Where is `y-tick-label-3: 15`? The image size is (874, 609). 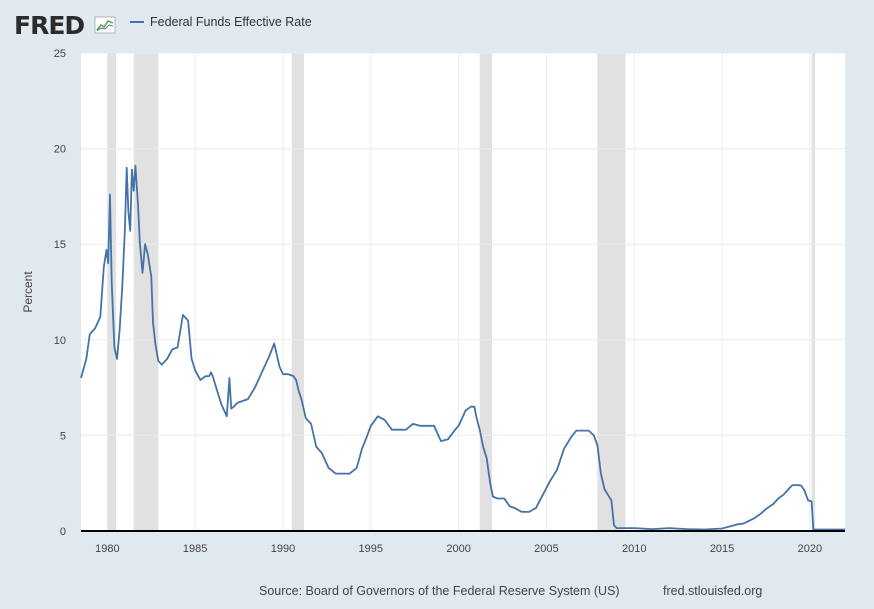 y-tick-label-3: 15 is located at coordinates (60, 245).